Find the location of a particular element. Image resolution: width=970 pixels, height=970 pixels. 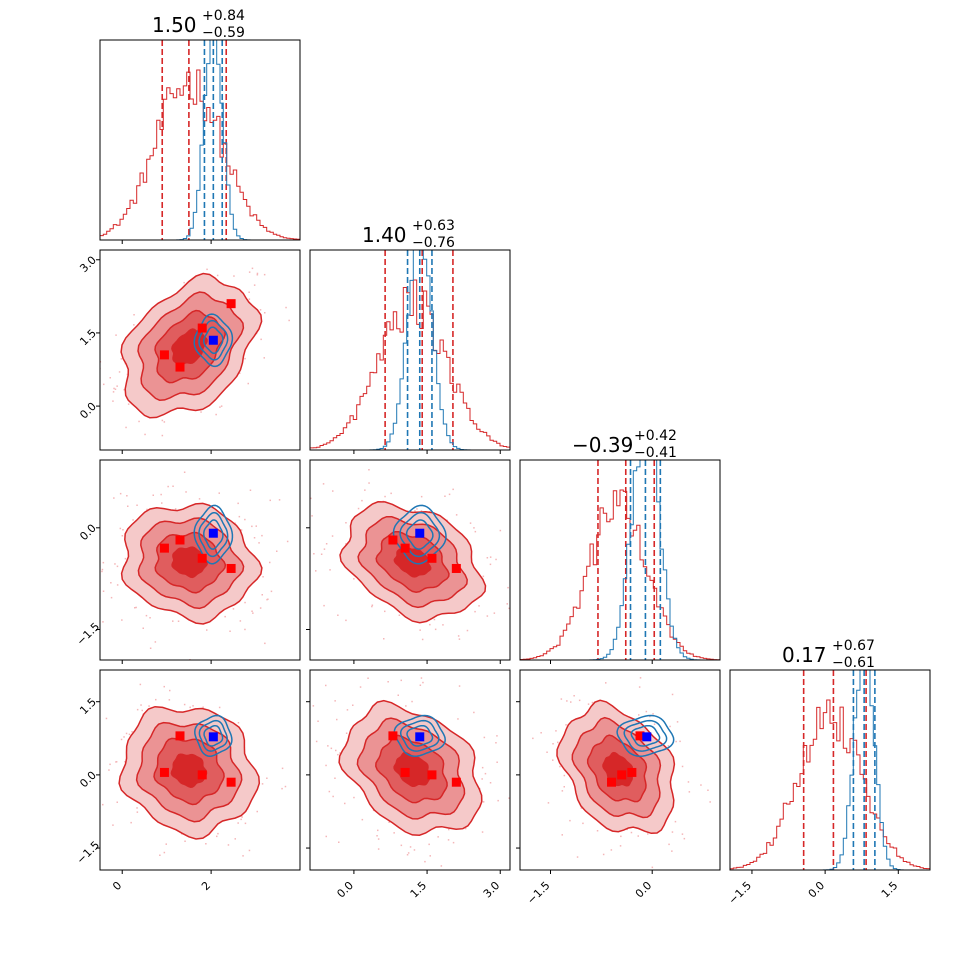

x-tick-label: −1.5 is located at coordinates (740, 893).